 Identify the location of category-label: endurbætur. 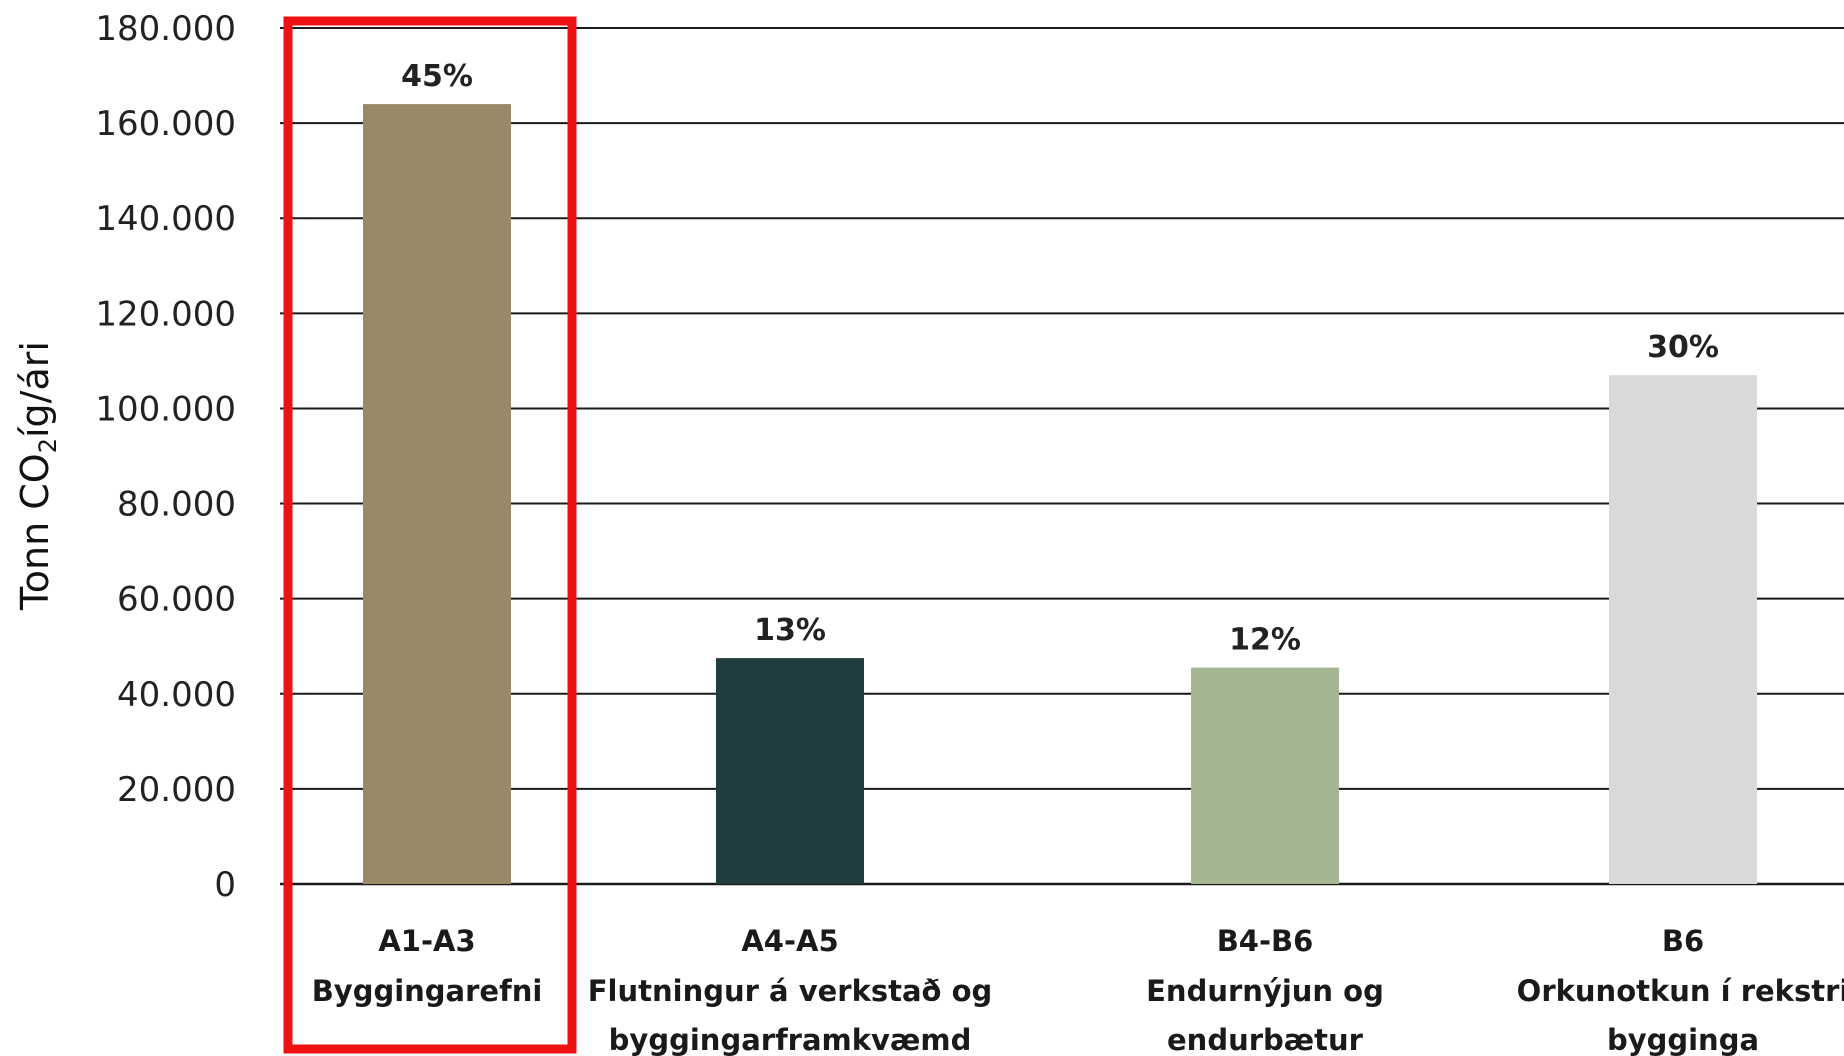
(1265, 1039).